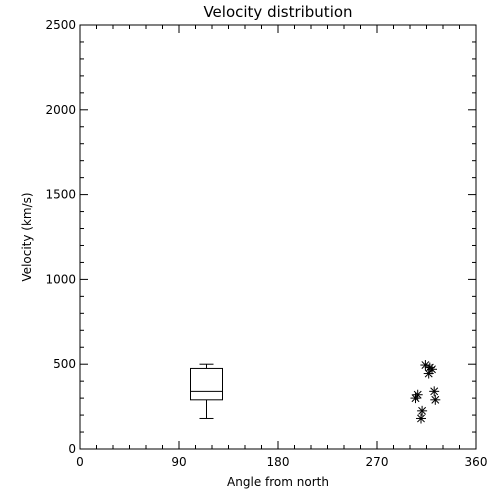 The height and width of the screenshot is (500, 500). Describe the element at coordinates (27, 236) in the screenshot. I see `y-axis-label: Velocity (km/s)` at that location.